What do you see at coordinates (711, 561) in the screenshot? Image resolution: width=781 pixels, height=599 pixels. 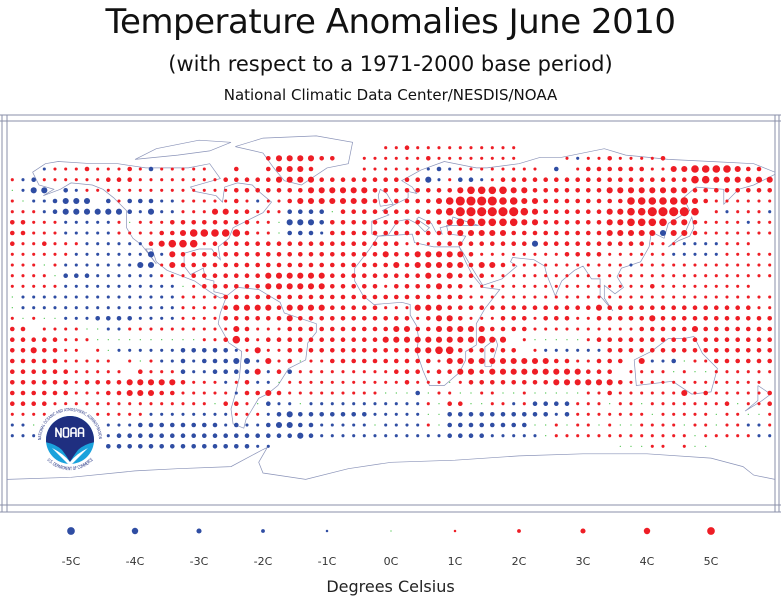 I see `legend-label: 5C` at bounding box center [711, 561].